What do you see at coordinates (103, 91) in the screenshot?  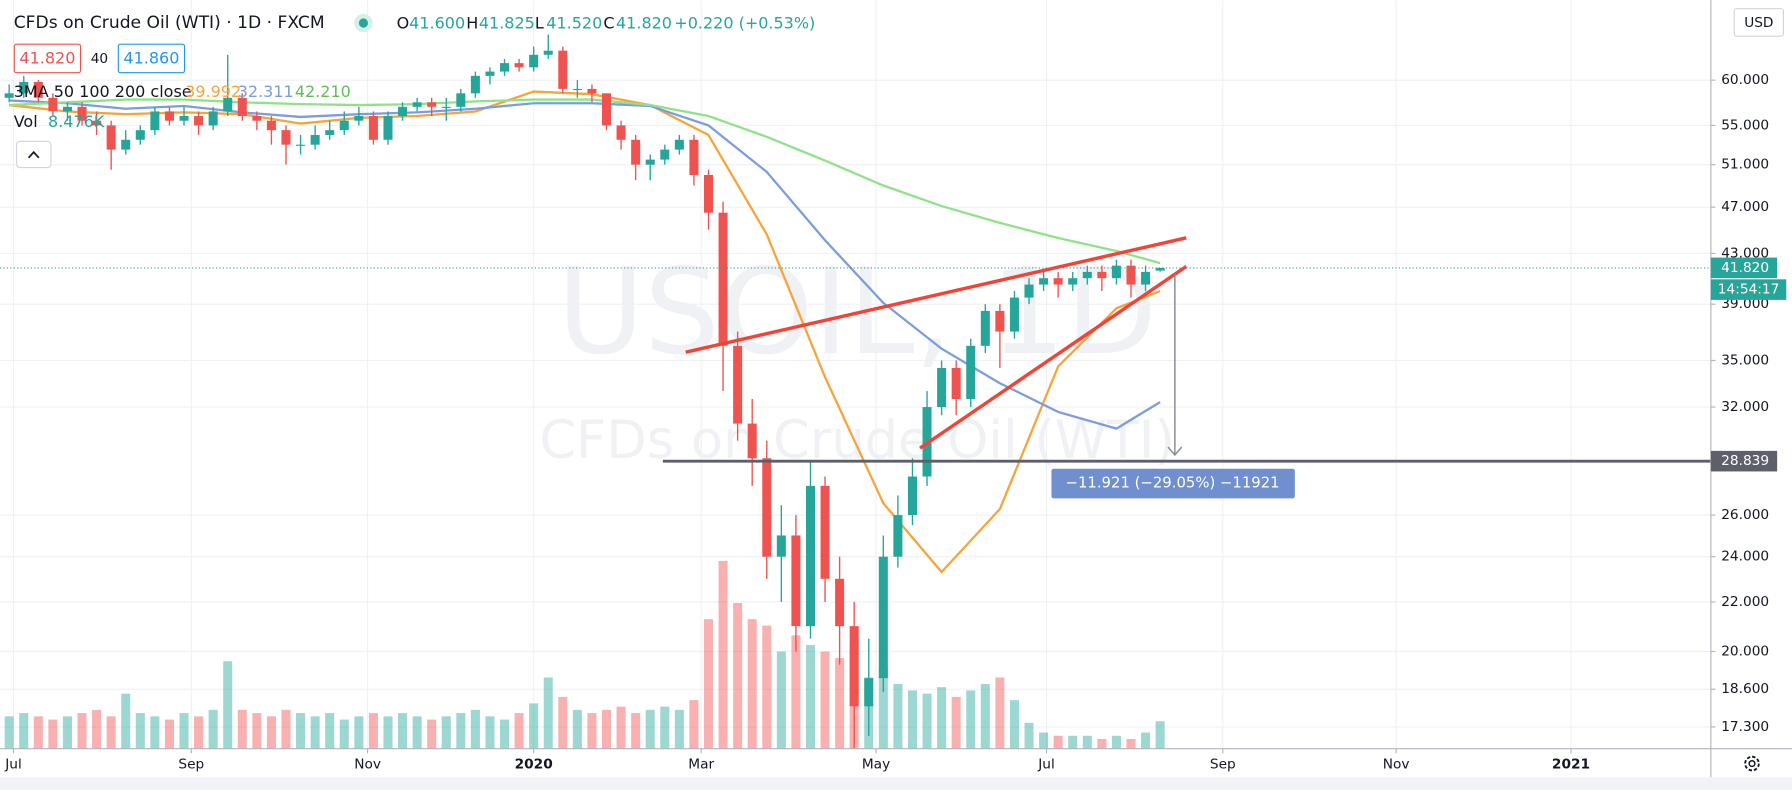 I see `ma-label: 3MA 50 100 200 close` at bounding box center [103, 91].